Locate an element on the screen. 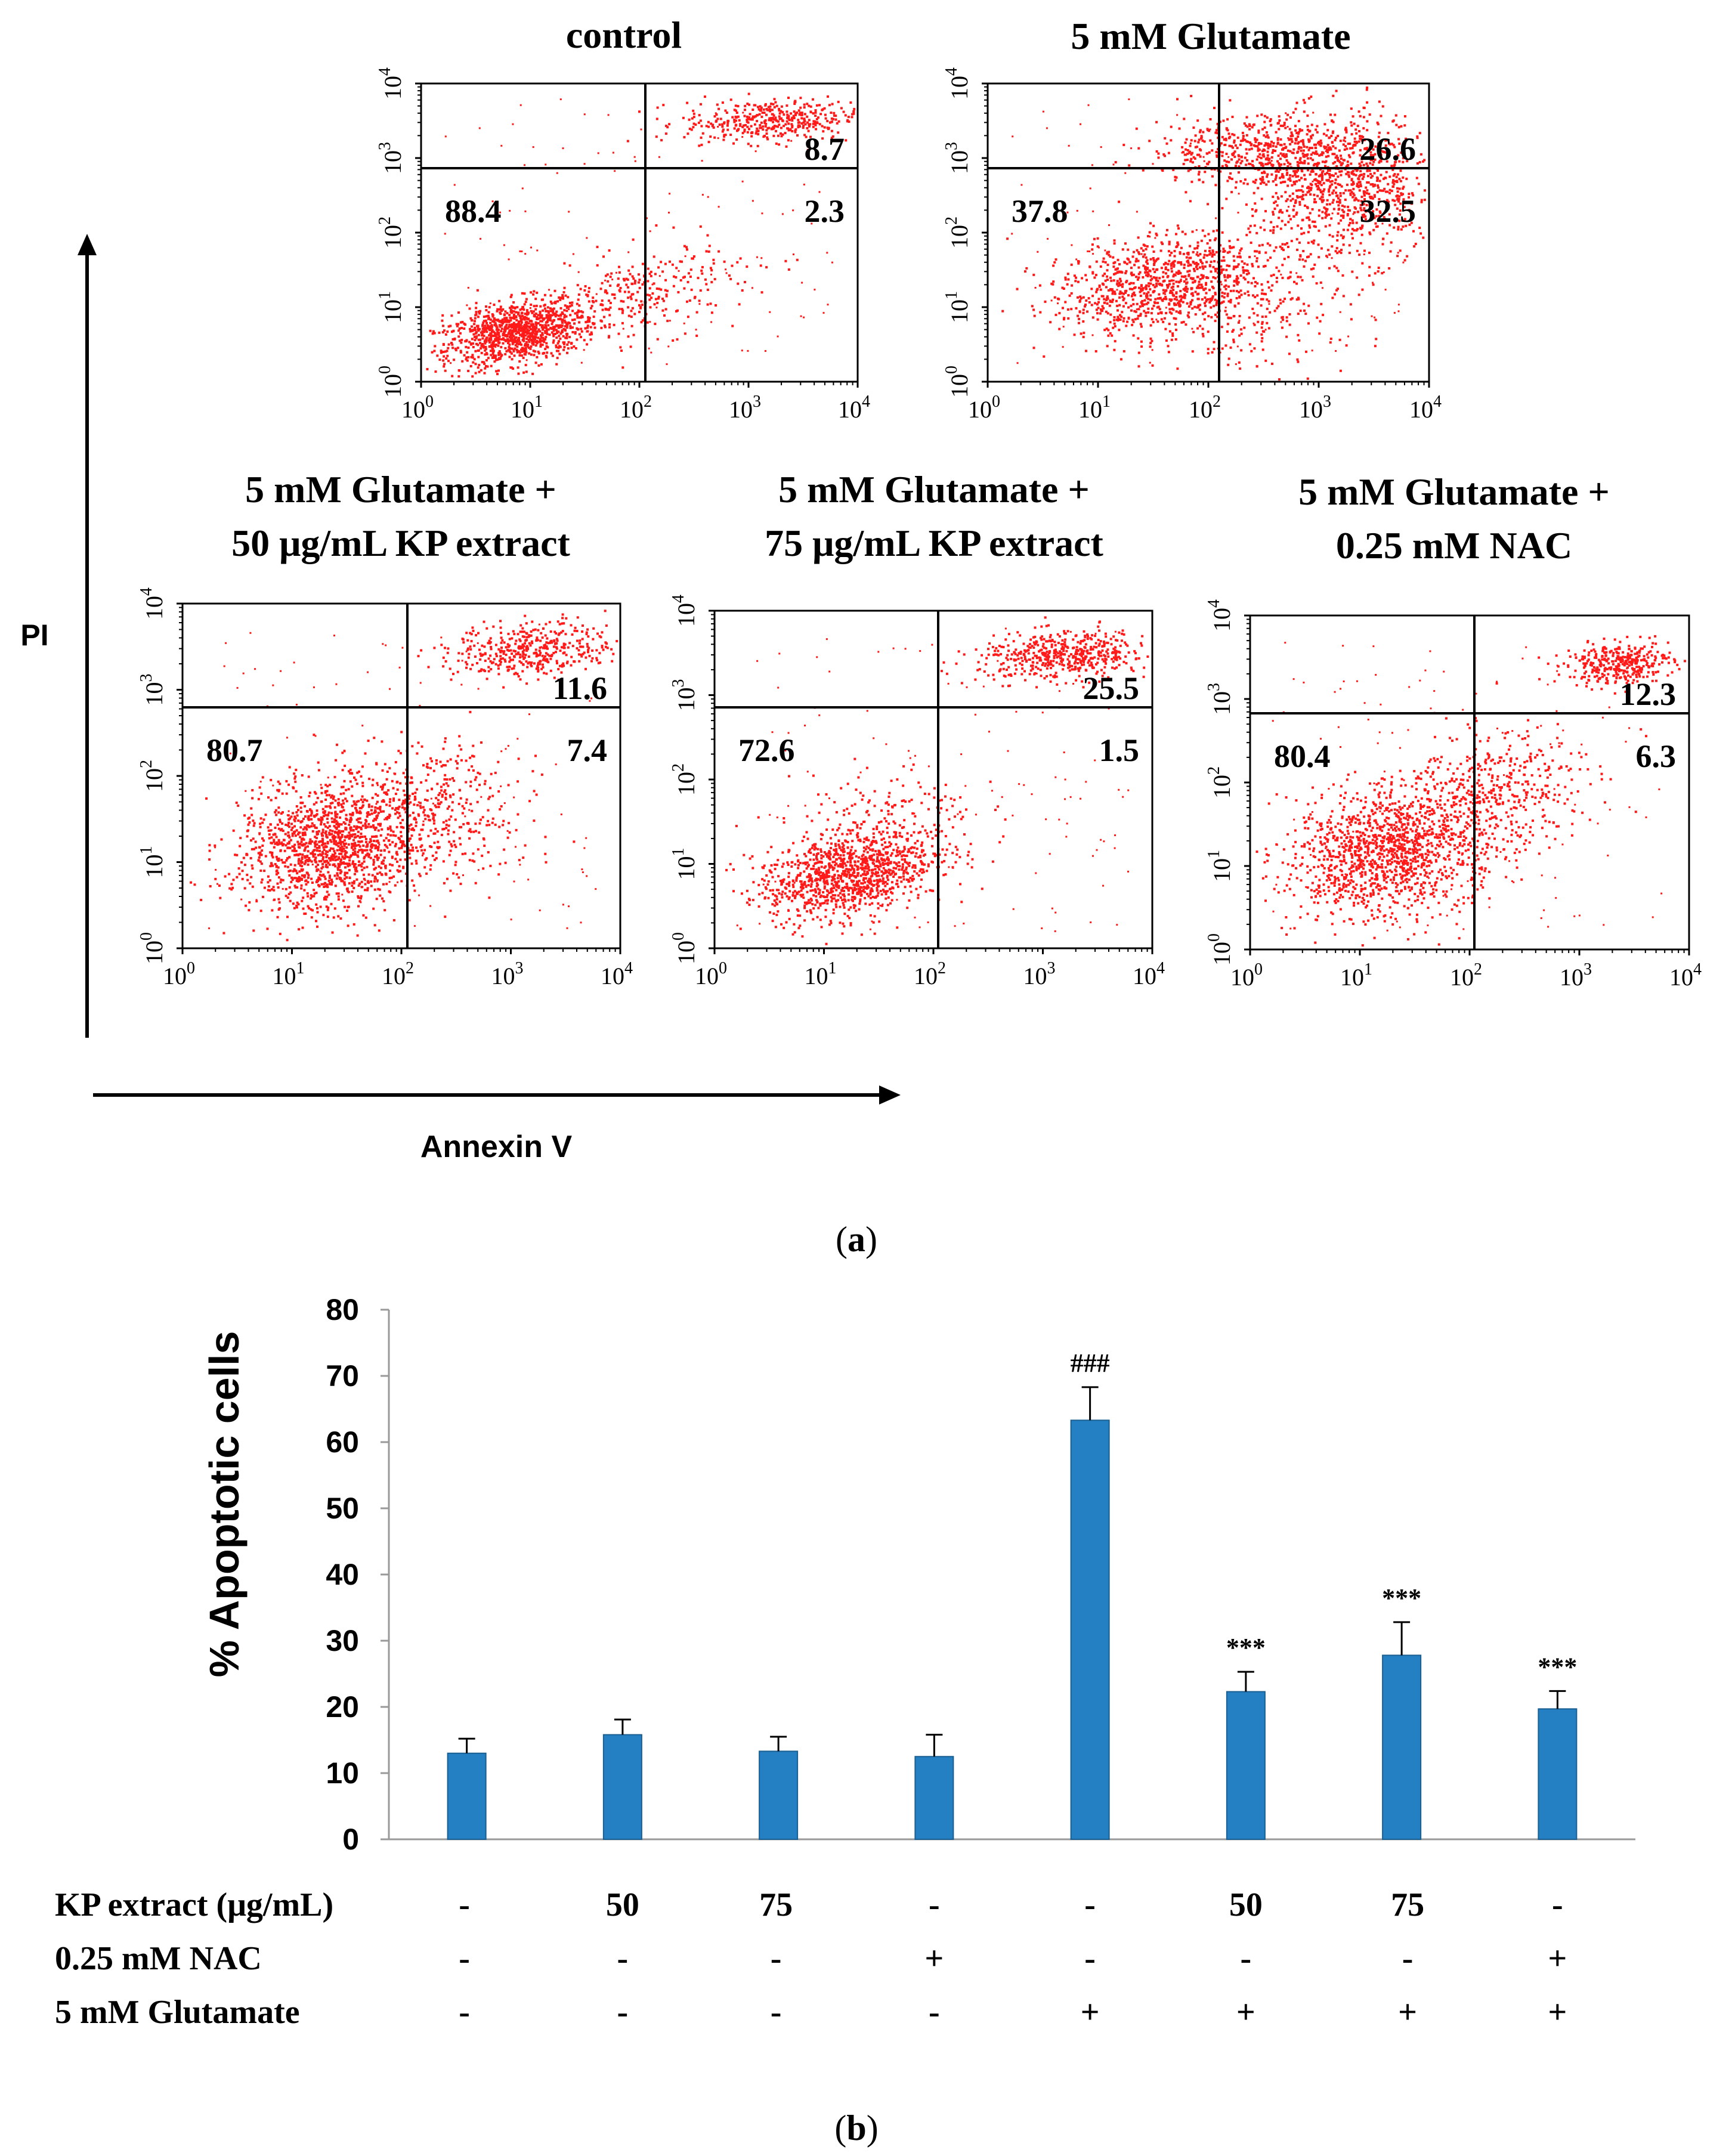 The width and height of the screenshot is (1735, 2156). y-tick-label: 10 is located at coordinates (342, 1773).